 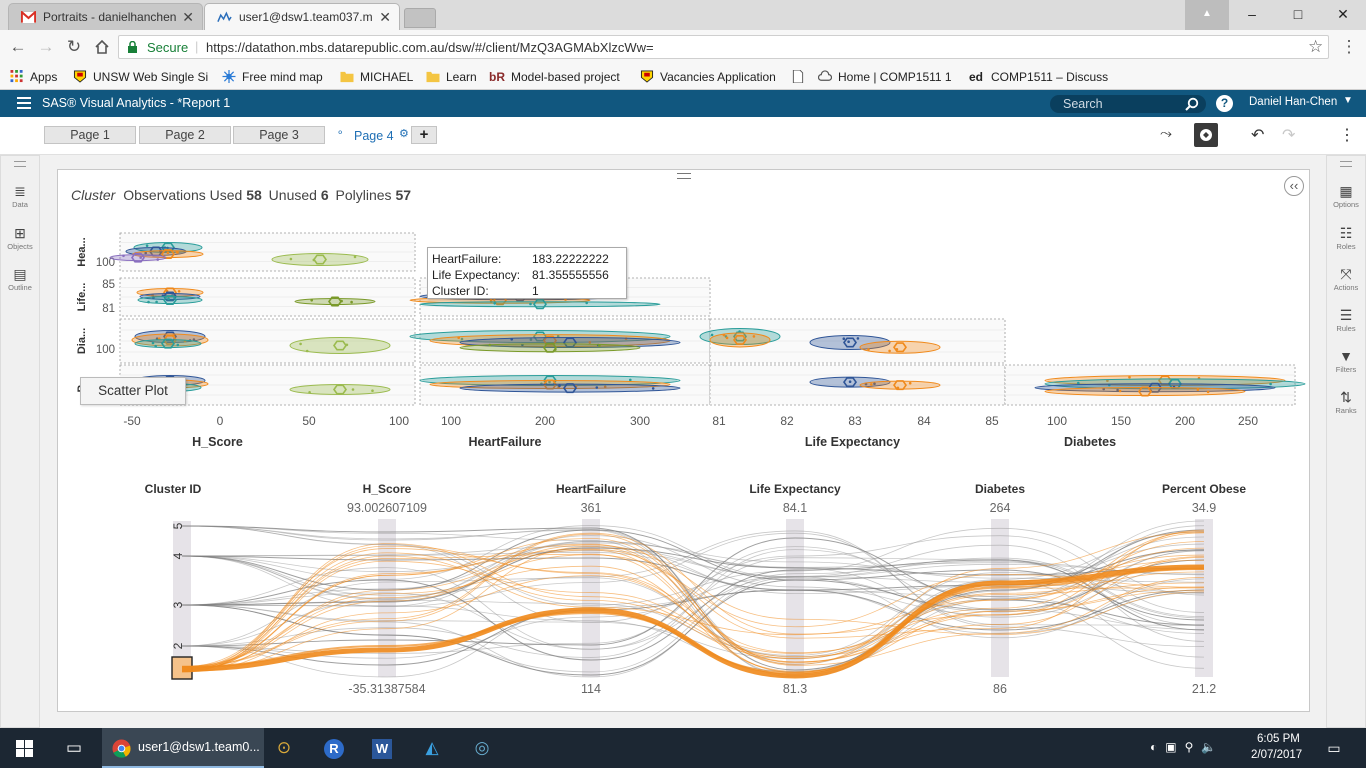 I want to click on column-tick-label: 100, so click(x=451, y=421).